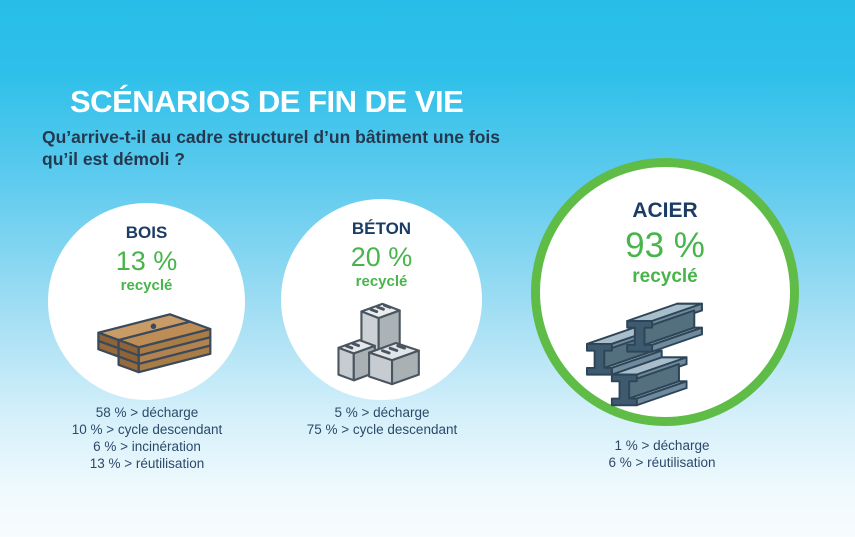 The width and height of the screenshot is (855, 537). Describe the element at coordinates (267, 101) in the screenshot. I see `page-title: SCÉNARIOS DE FIN DE VIE` at that location.